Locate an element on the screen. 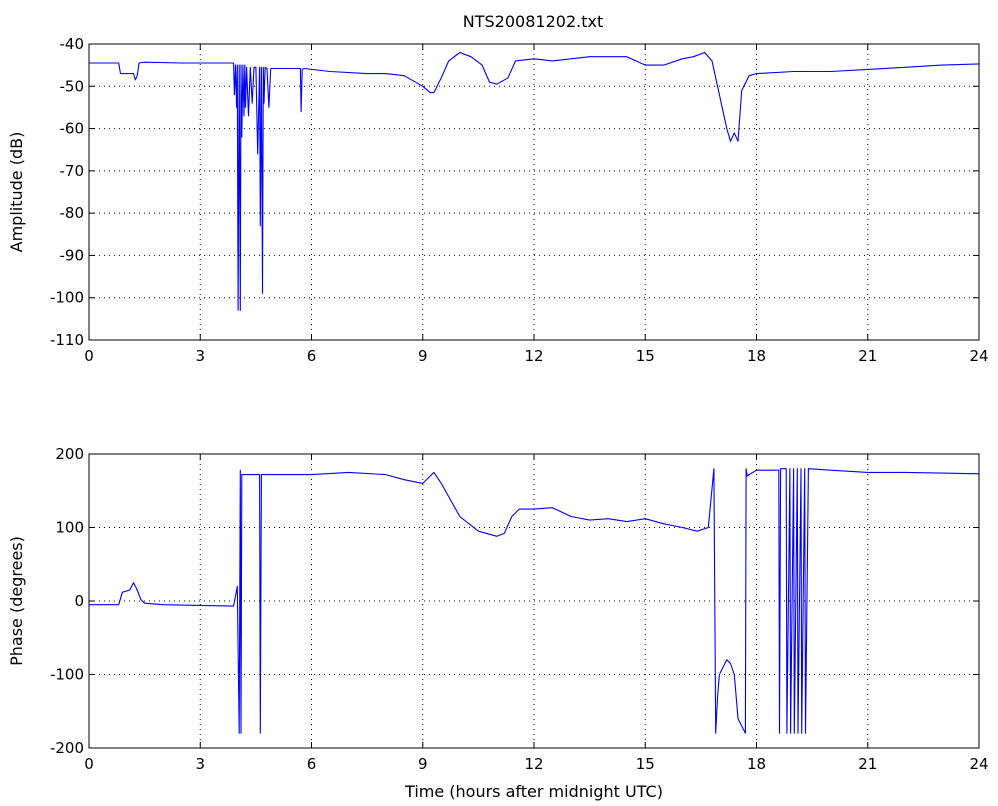  amplitude-x-tick-label: 9 is located at coordinates (423, 356).